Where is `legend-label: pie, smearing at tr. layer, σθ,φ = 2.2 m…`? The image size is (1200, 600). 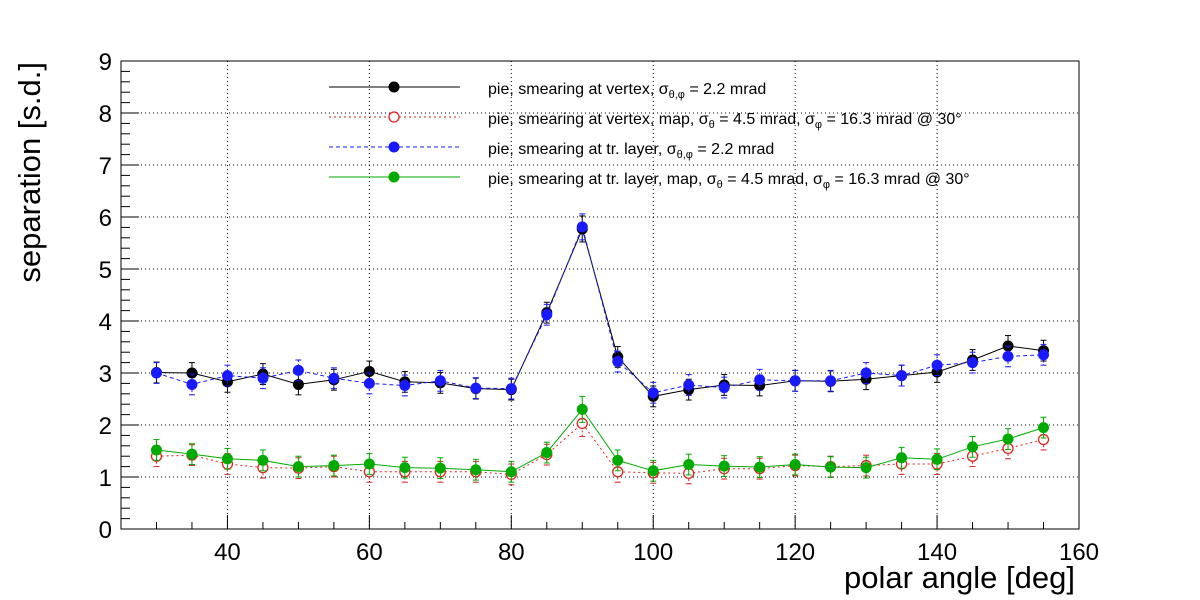 legend-label: pie, smearing at tr. layer, σθ,φ = 2.2 m… is located at coordinates (631, 151).